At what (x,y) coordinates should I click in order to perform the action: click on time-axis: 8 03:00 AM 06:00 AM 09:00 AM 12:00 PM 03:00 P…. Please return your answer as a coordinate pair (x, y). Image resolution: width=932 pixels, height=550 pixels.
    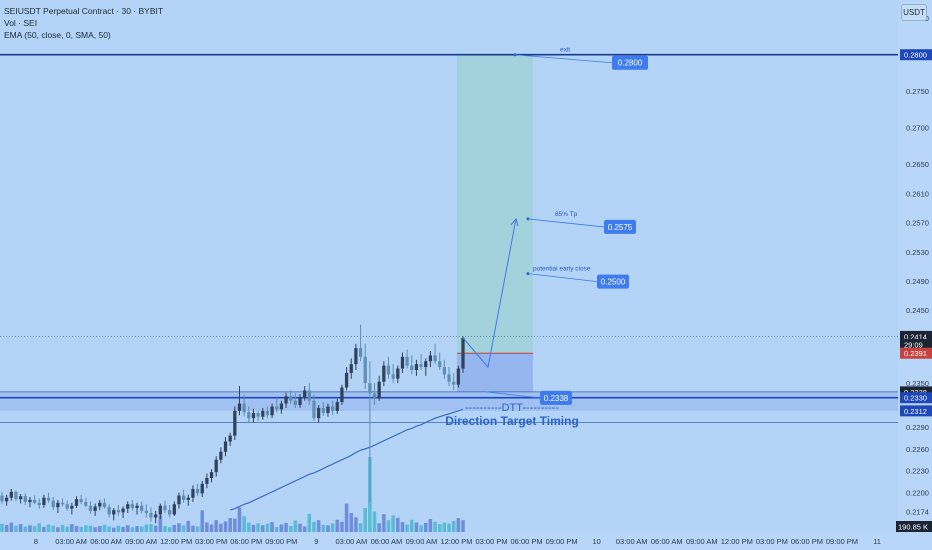
    Looking at the image, I should click on (449, 541).